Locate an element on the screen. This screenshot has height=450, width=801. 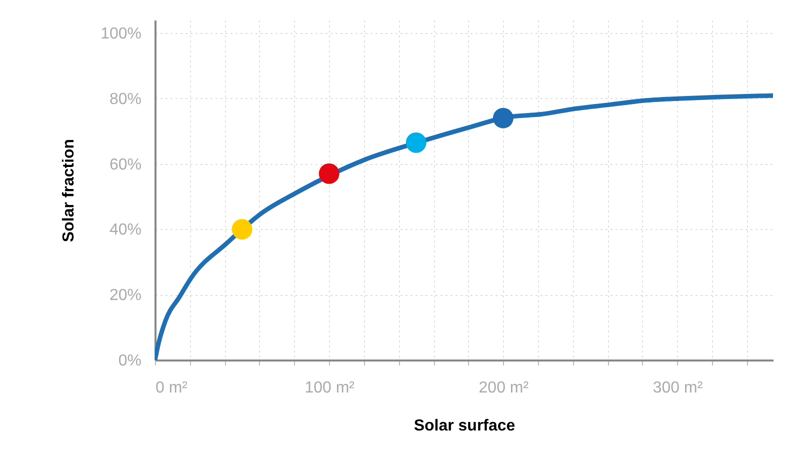
y-tick-label: 20% is located at coordinates (125, 295).